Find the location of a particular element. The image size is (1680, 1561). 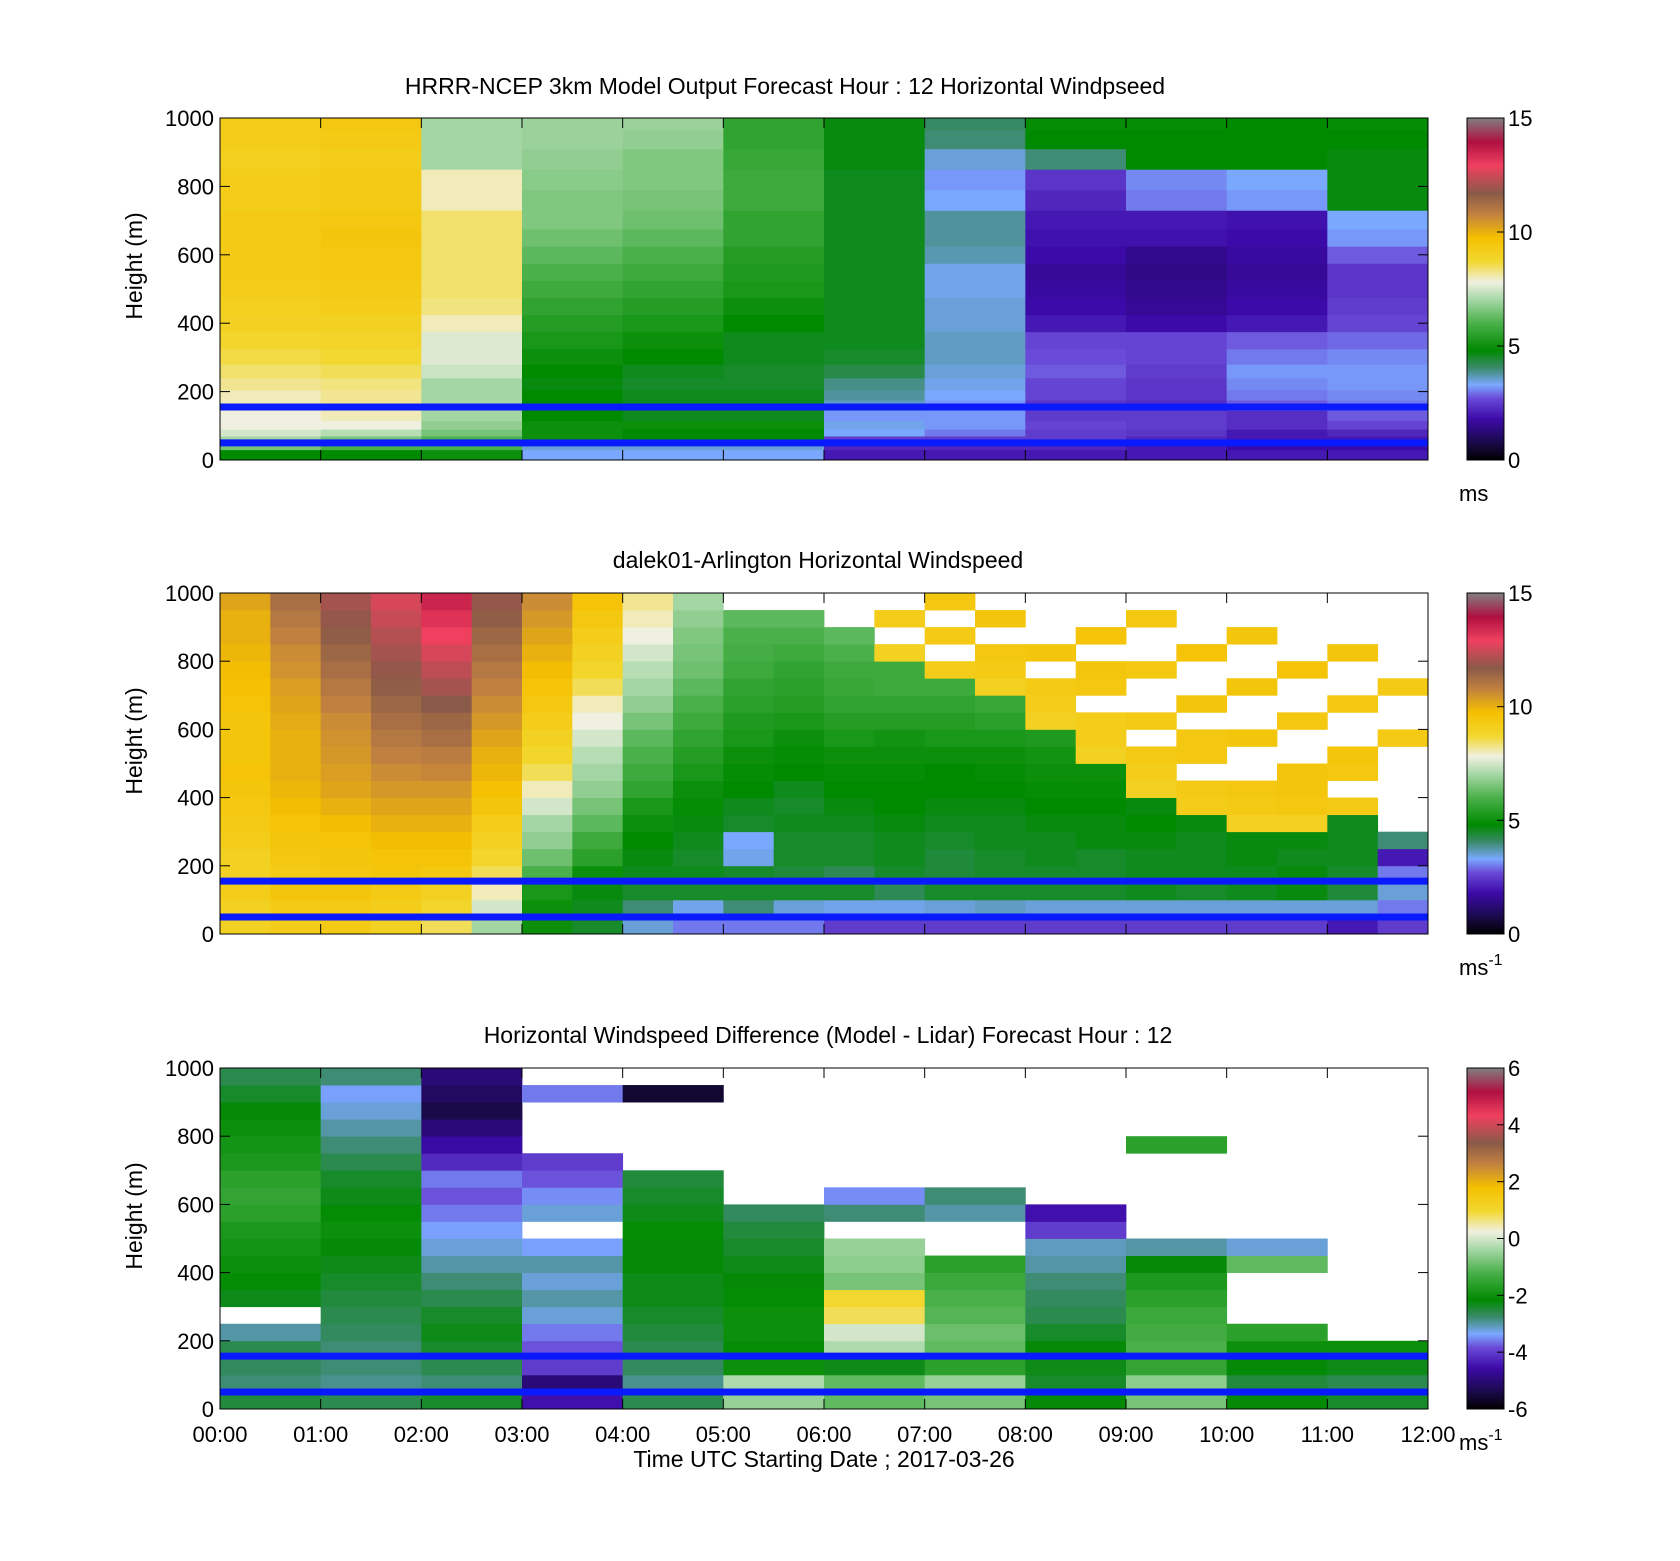

colorbar-tick-label: 2 is located at coordinates (1514, 1182).